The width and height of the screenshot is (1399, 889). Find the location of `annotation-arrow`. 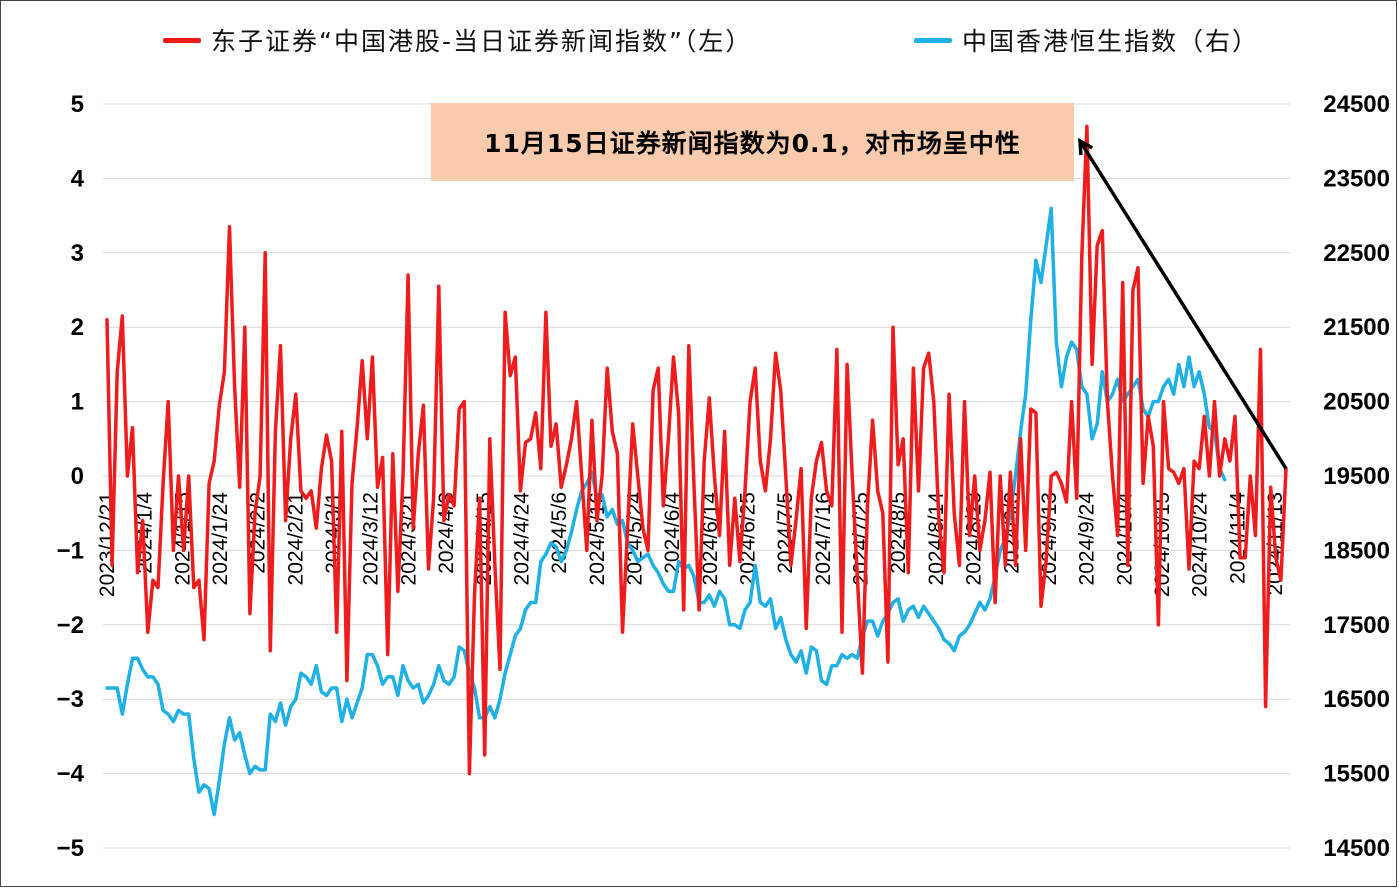

annotation-arrow is located at coordinates (1183, 303).